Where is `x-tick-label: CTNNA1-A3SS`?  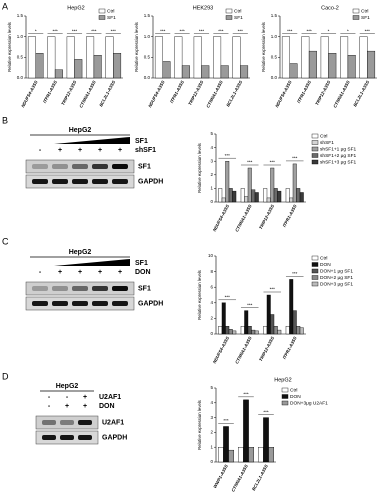
x-tick-label: CTNNA1-A3SS is located at coordinates (341, 94).